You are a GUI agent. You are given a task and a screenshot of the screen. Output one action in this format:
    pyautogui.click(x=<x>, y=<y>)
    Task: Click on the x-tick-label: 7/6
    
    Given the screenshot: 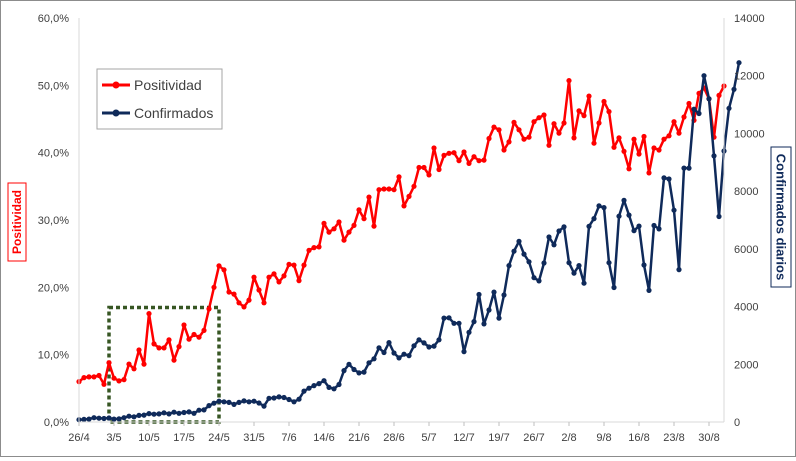 What is the action you would take?
    pyautogui.click(x=288, y=438)
    